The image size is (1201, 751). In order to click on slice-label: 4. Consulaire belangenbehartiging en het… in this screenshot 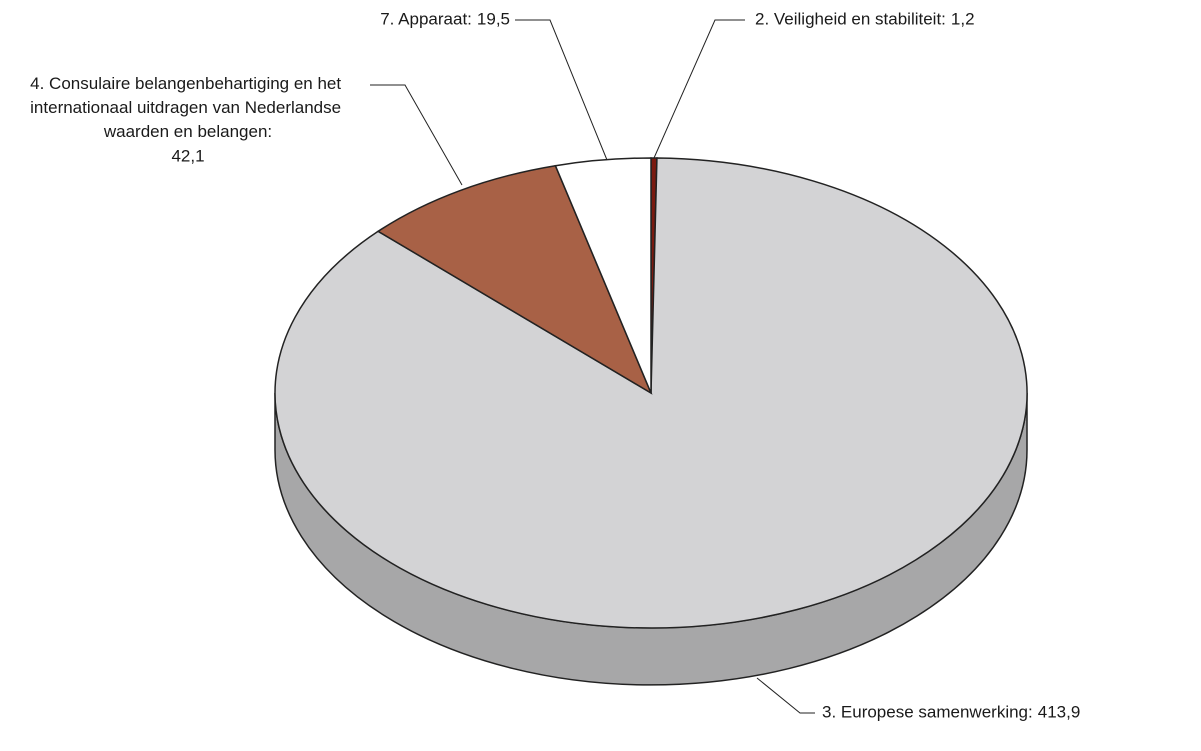, I will do `click(188, 107)`.